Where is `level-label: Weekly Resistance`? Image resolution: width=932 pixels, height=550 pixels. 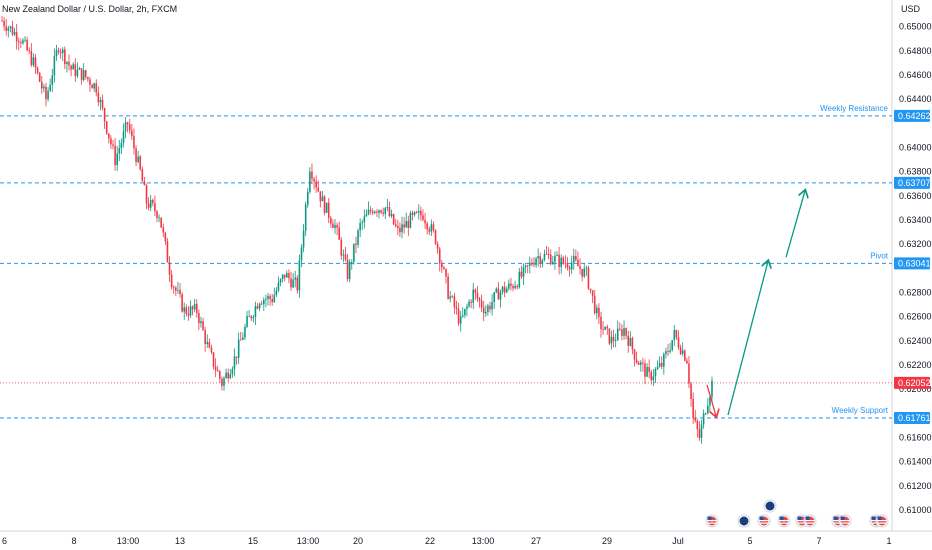 level-label: Weekly Resistance is located at coordinates (854, 108).